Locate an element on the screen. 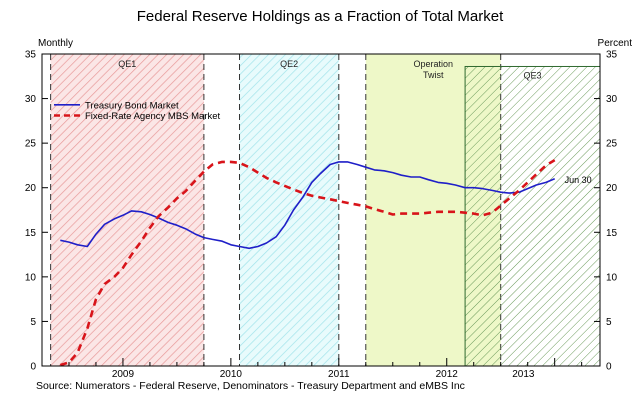 This screenshot has width=640, height=412. legend-label: Fixed-Rate Agency MBS Market is located at coordinates (153, 116).